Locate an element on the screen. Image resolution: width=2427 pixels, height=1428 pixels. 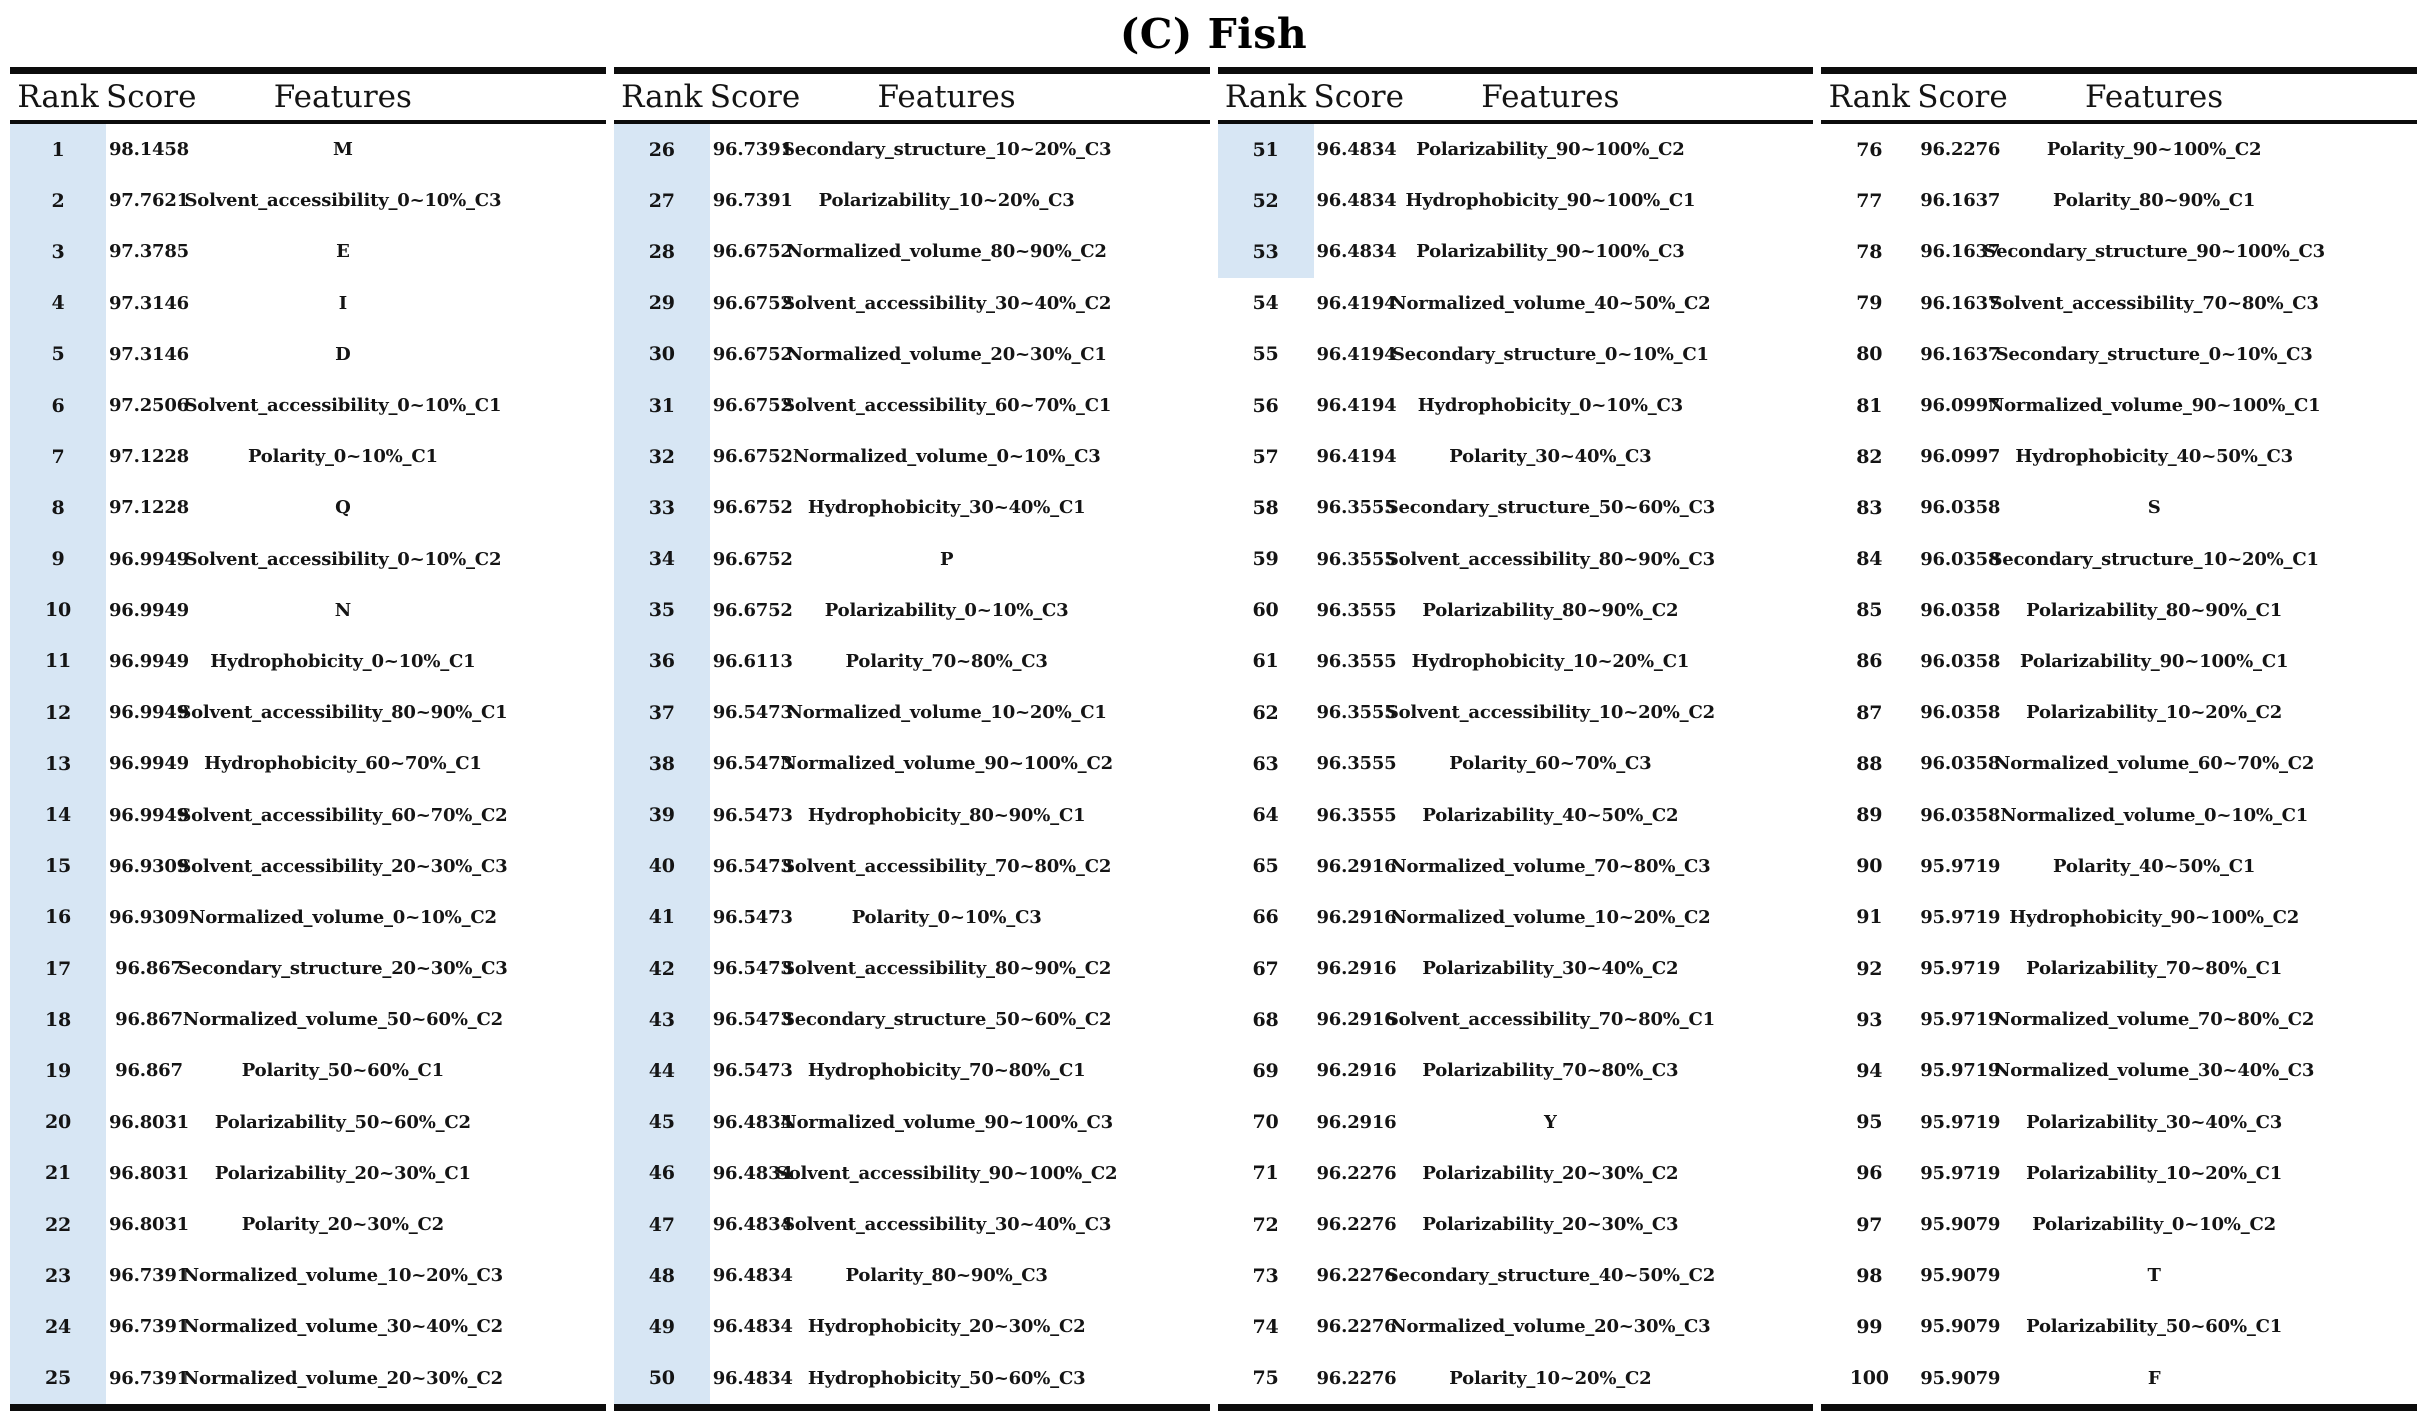
score-cell: 96.867 is located at coordinates (149, 1071).